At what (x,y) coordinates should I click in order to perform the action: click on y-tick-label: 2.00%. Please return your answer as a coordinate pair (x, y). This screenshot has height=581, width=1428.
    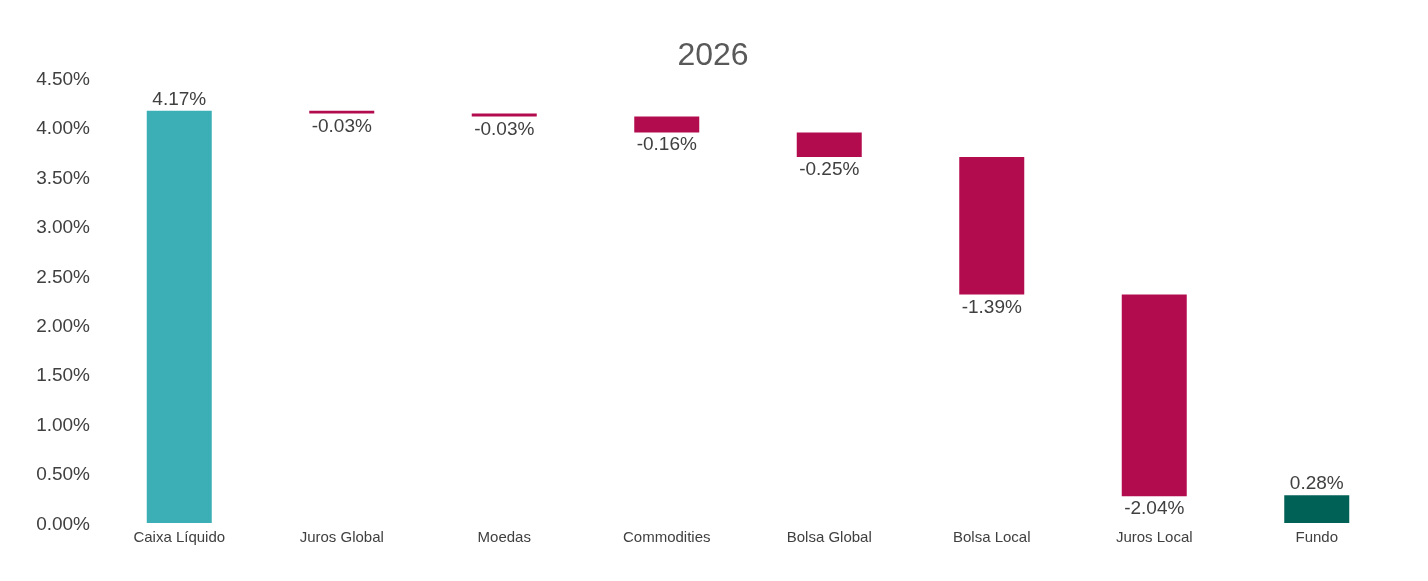
    Looking at the image, I should click on (63, 325).